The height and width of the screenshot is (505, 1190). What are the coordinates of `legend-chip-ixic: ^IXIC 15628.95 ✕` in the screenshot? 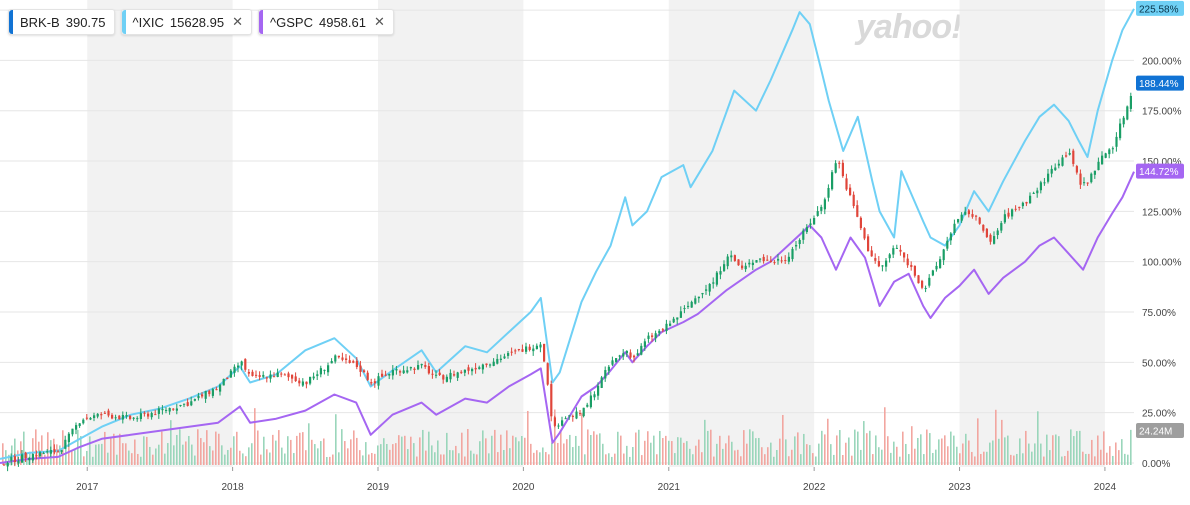 It's located at (186, 22).